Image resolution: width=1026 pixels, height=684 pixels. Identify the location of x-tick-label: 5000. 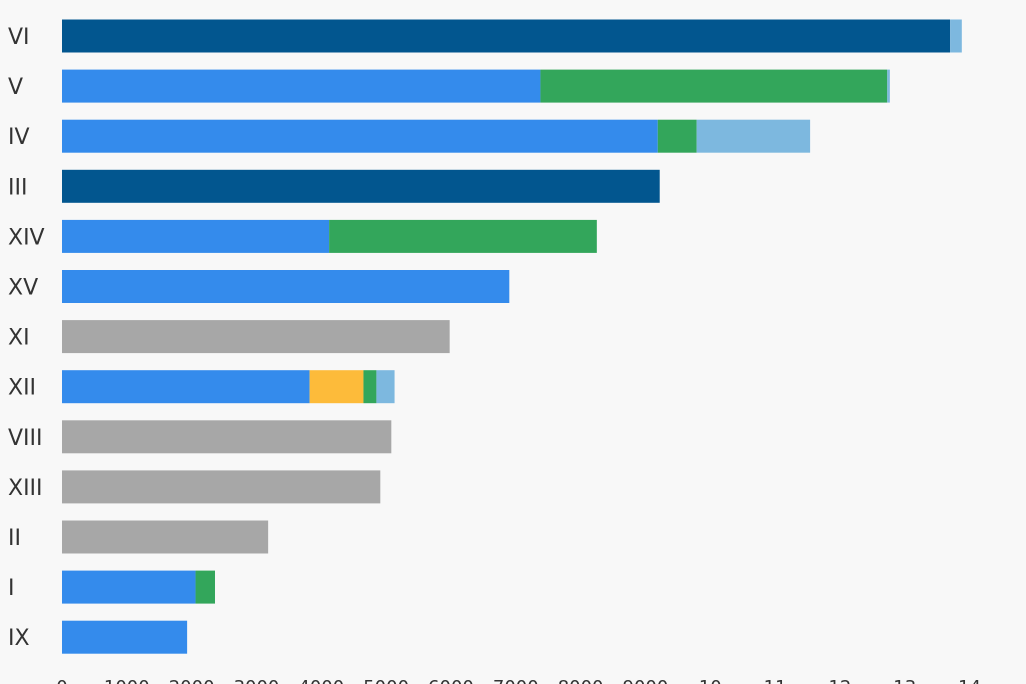
(386, 680).